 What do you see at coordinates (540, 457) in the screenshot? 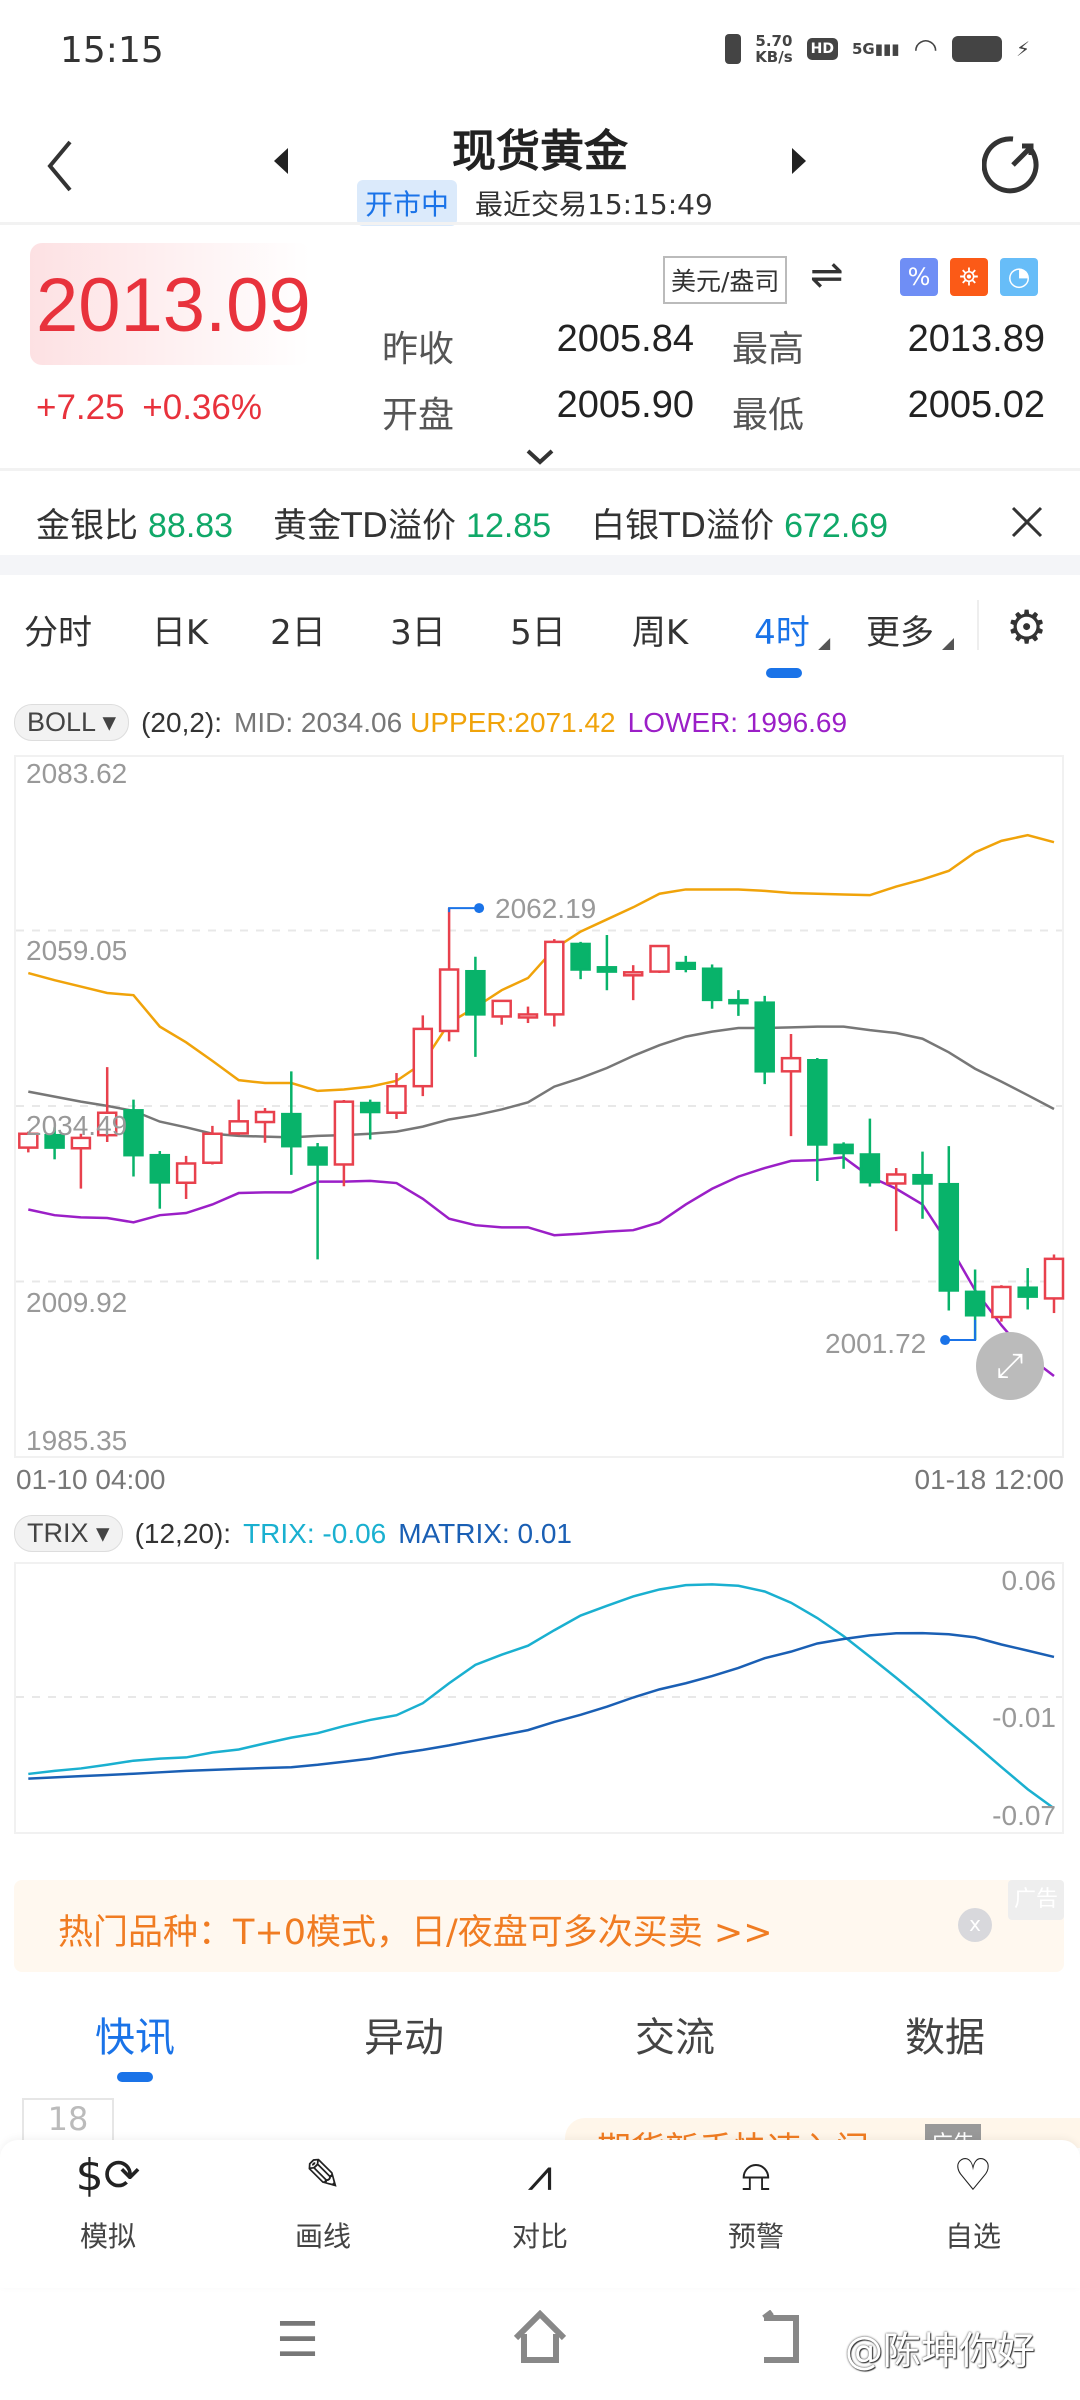
I see `expand-chevron-icon` at bounding box center [540, 457].